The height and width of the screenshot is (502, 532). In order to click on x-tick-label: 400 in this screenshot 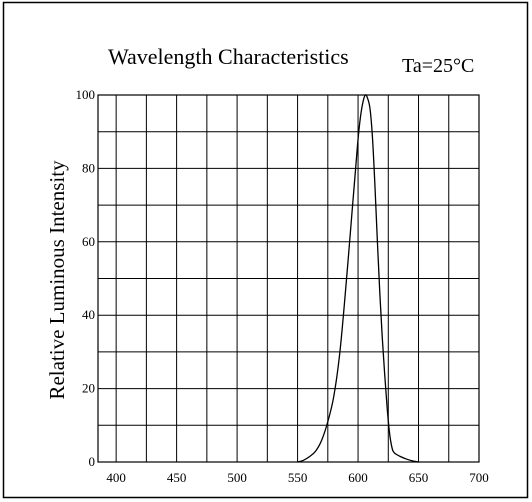, I will do `click(116, 477)`.